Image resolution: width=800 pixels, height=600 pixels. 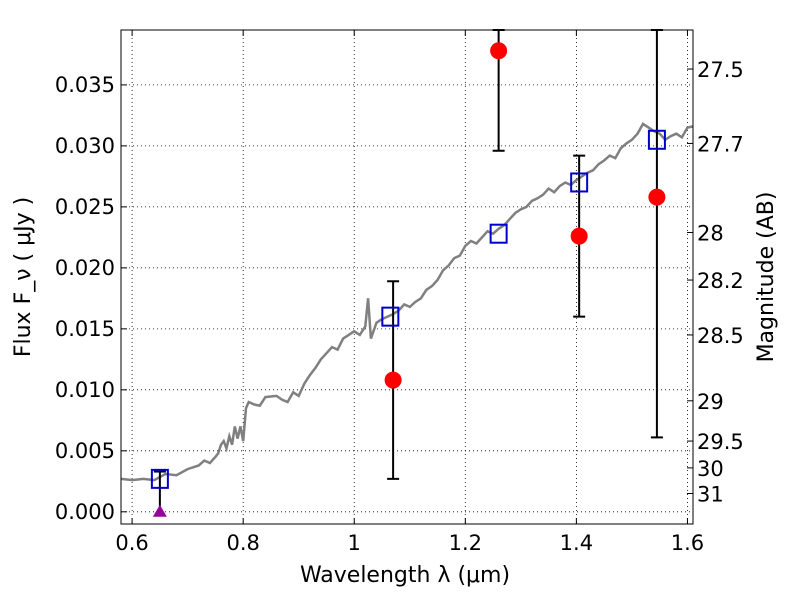 I want to click on y2-tick-label: 28, so click(x=710, y=233).